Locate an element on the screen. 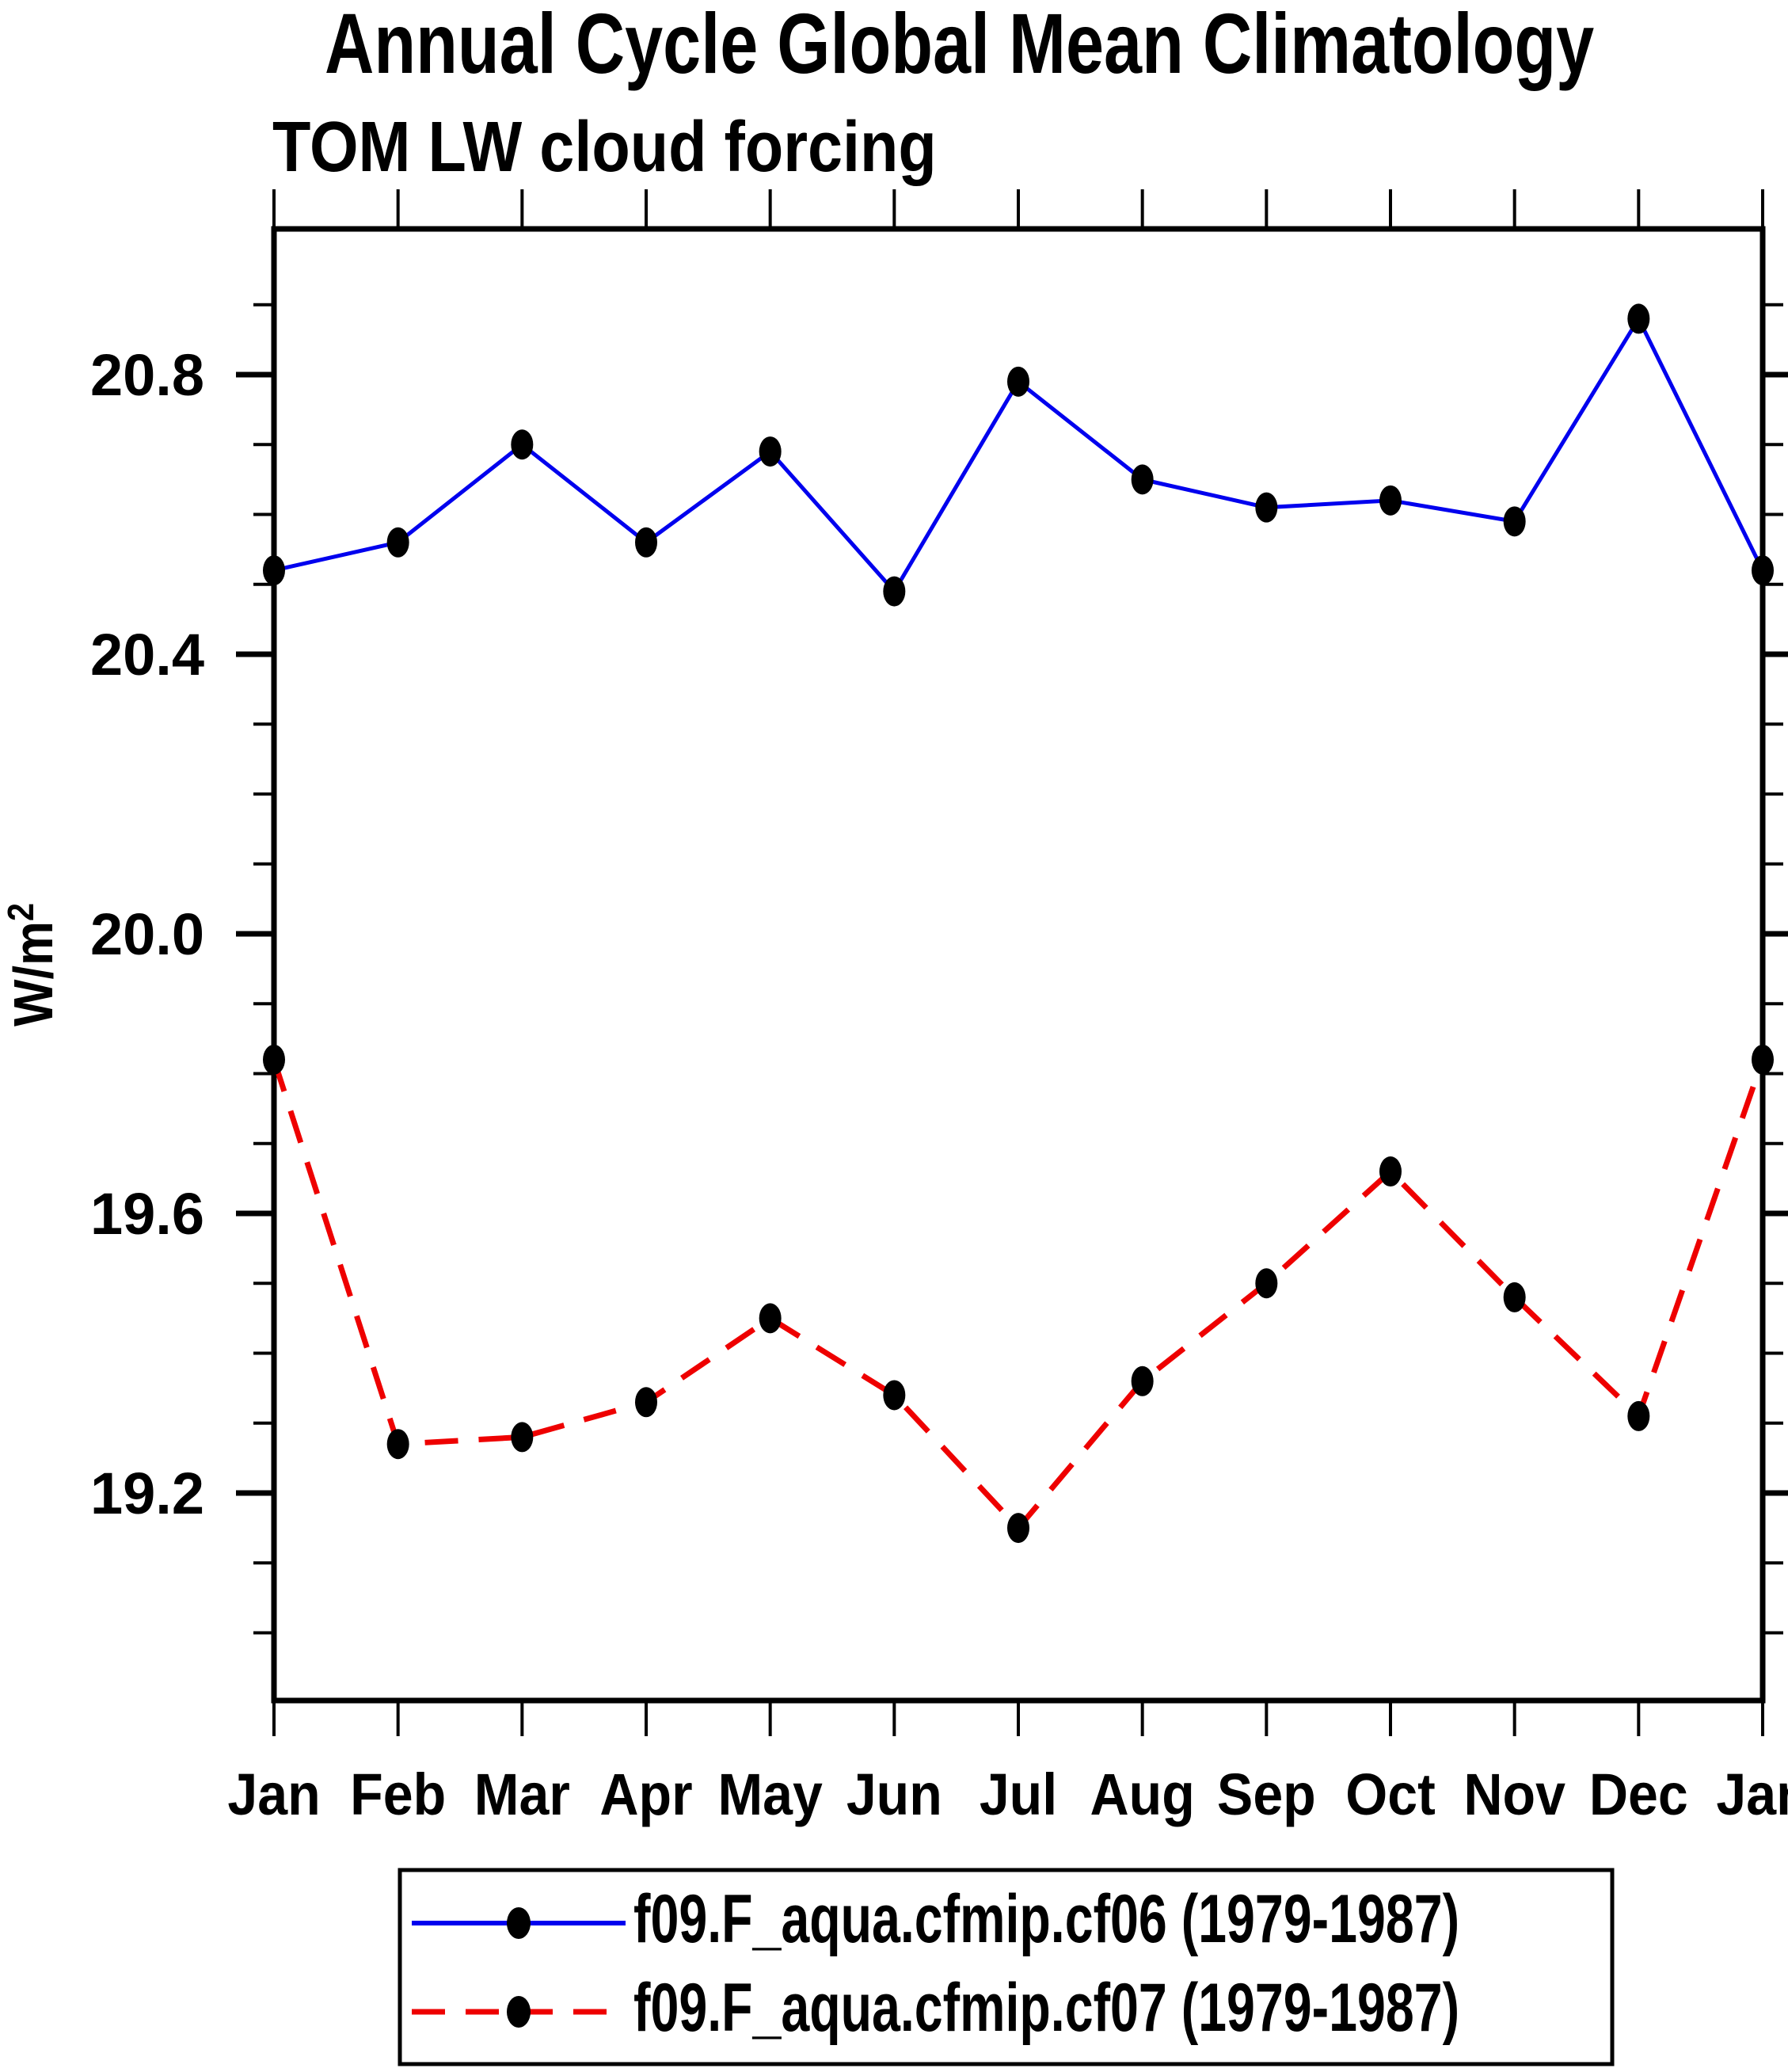 Image resolution: width=1788 pixels, height=2072 pixels. y-tick-label: 19.6 is located at coordinates (147, 1214).